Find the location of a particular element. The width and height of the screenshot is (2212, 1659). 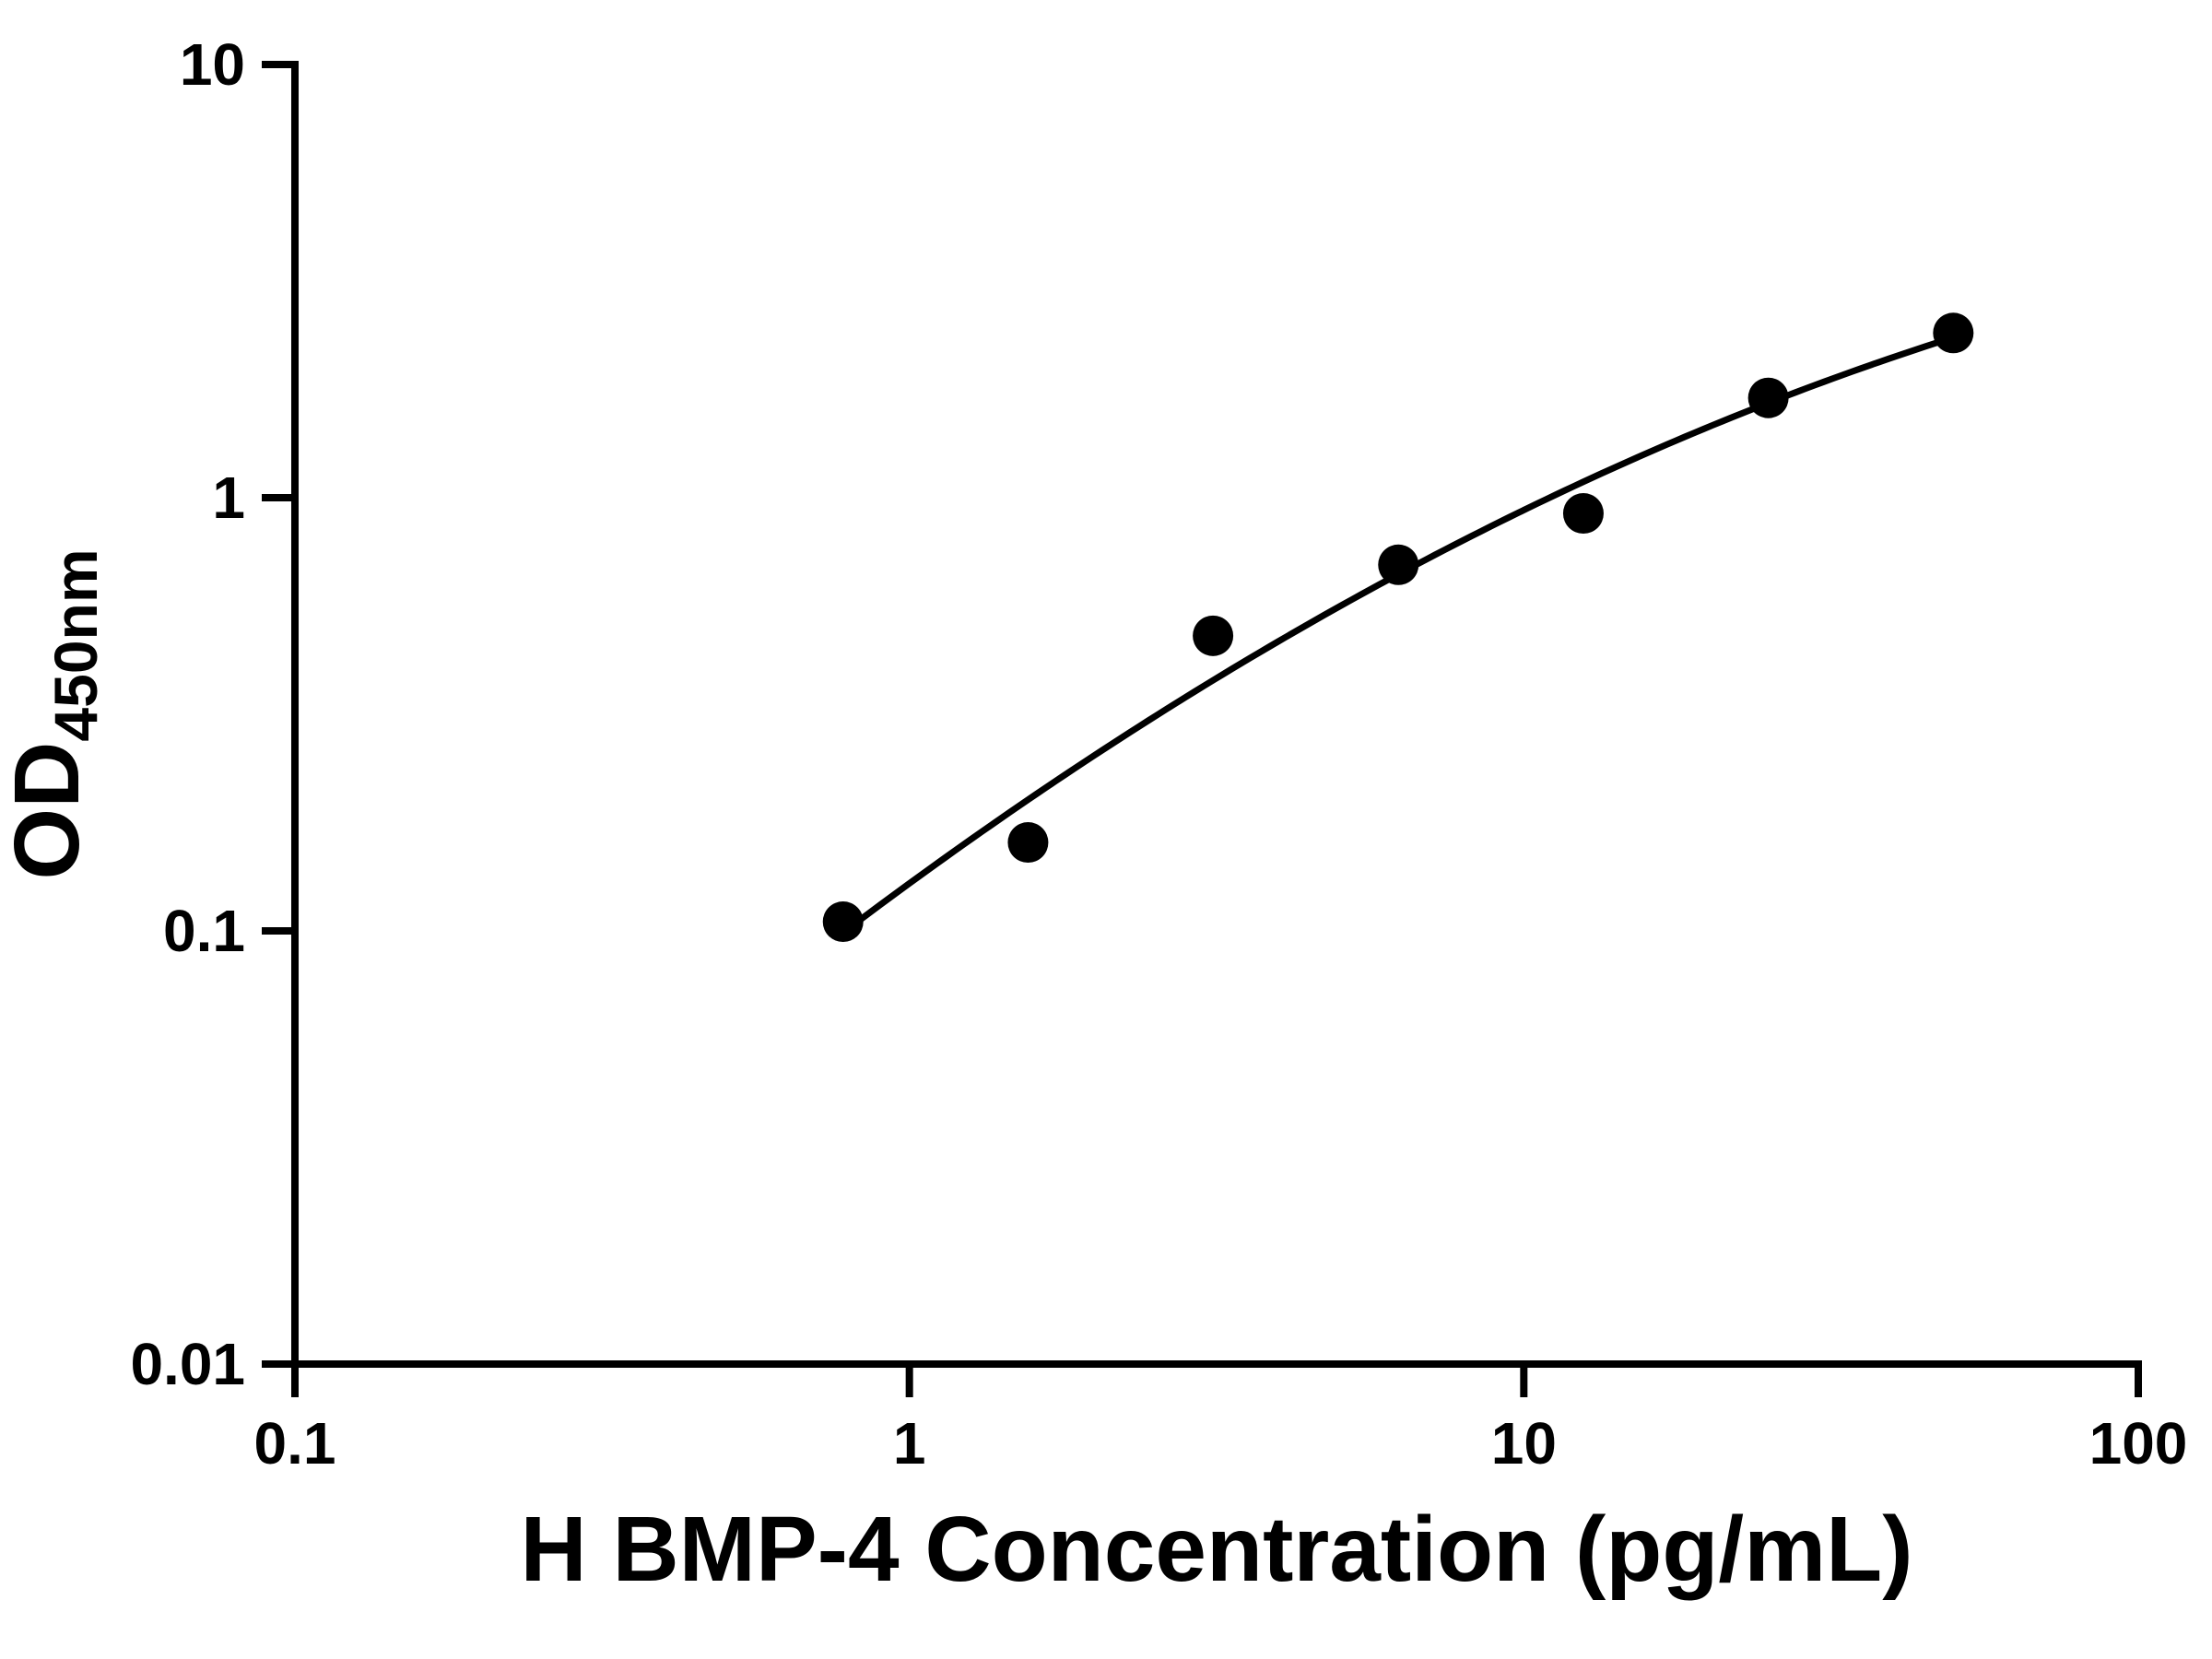

y-axis-ticks: 0.01 0.1 1 10 is located at coordinates (212, 714).